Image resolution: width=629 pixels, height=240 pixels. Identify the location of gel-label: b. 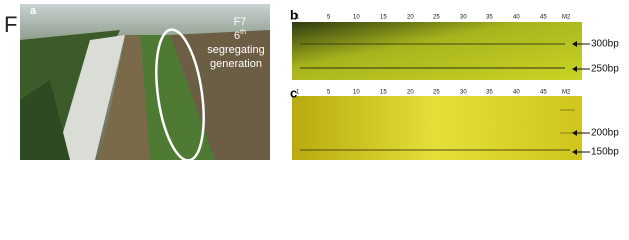
(294, 14).